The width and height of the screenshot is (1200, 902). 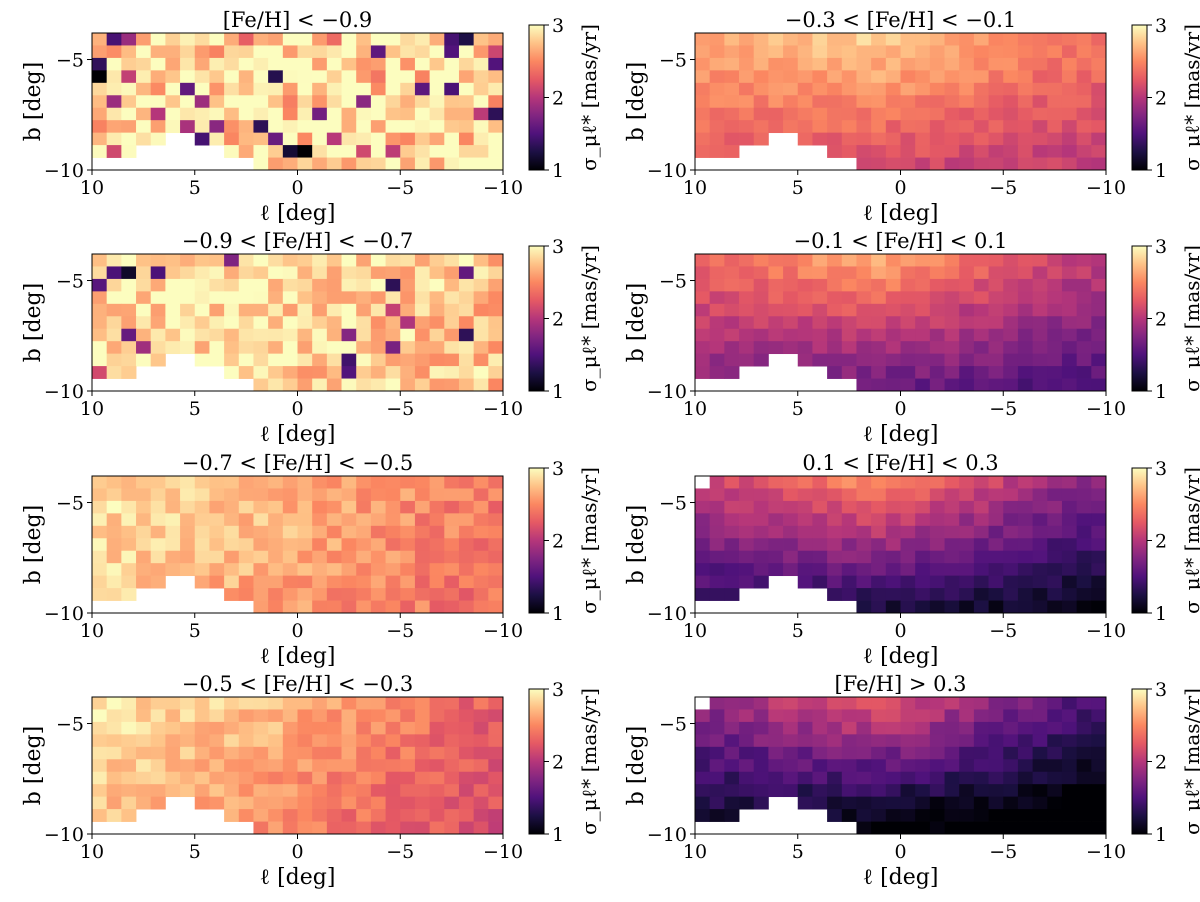 I want to click on x-tick-label: 0, so click(x=900, y=852).